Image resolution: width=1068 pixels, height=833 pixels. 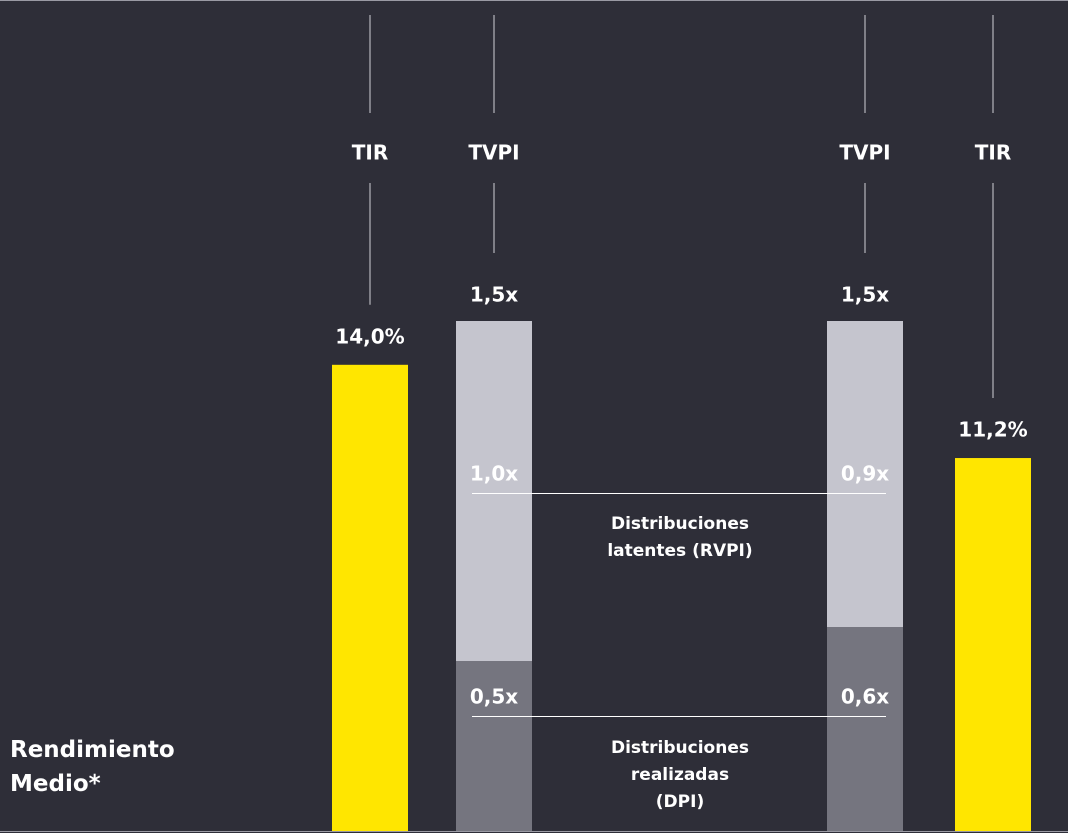 What do you see at coordinates (92, 767) in the screenshot?
I see `chart-title: Rendimiento Medio*` at bounding box center [92, 767].